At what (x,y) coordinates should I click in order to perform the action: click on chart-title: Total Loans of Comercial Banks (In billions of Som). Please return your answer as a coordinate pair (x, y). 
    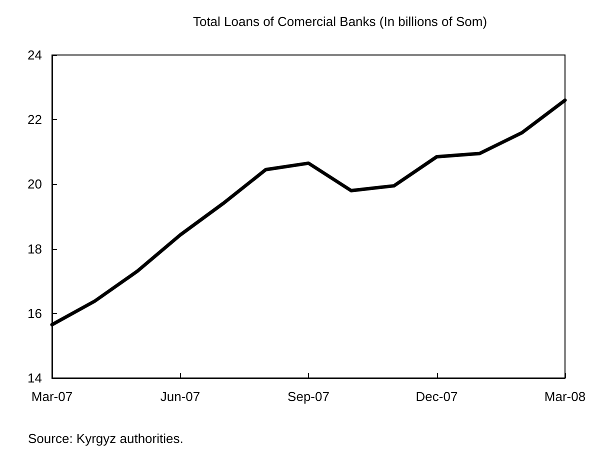
    Looking at the image, I should click on (340, 21).